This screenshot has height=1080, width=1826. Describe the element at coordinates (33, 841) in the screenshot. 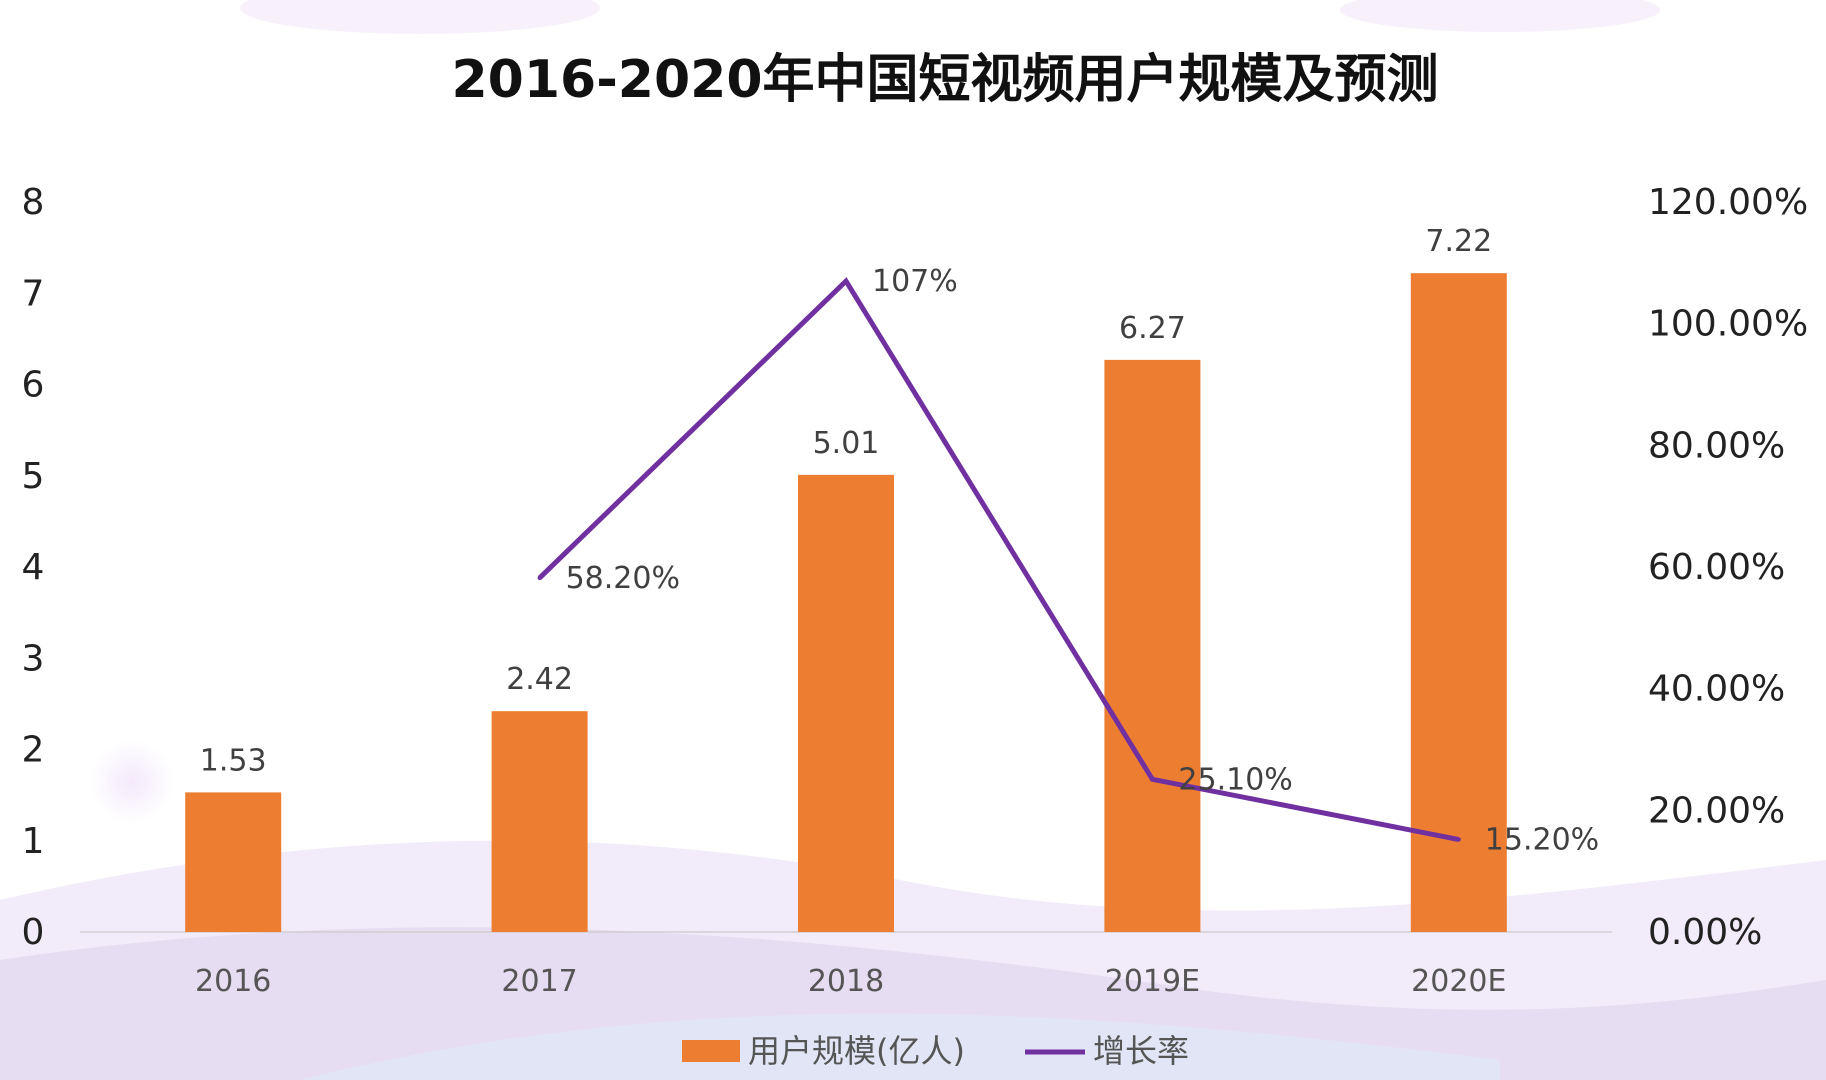

I see `left-axis-tick-label: 1` at that location.